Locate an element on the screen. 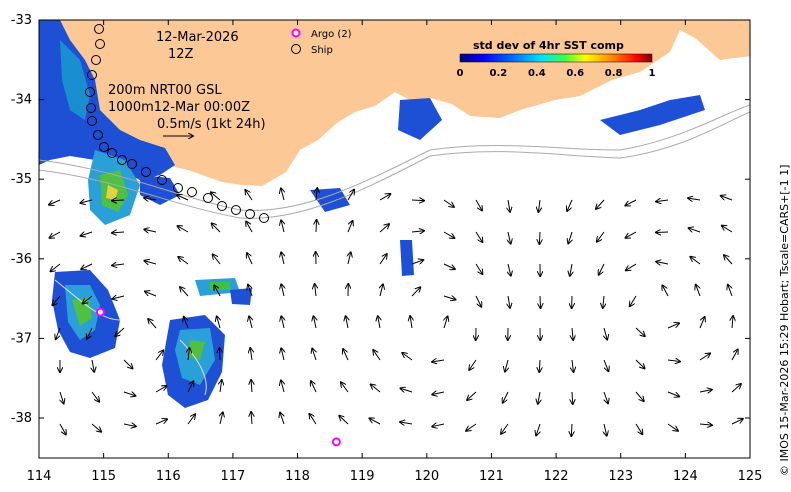 This screenshot has height=492, width=791. x-tick-label: 115 is located at coordinates (103, 476).